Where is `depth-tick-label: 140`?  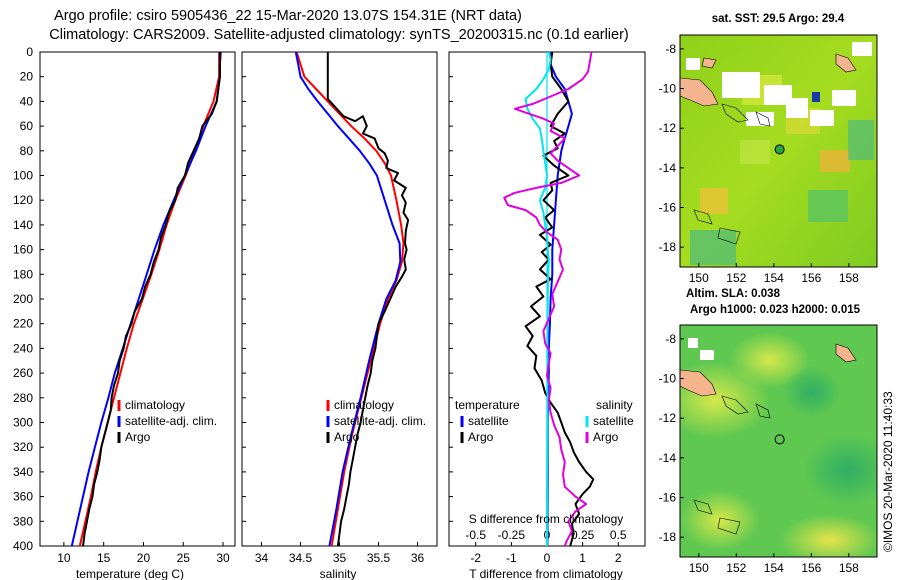
depth-tick-label: 140 is located at coordinates (23, 225).